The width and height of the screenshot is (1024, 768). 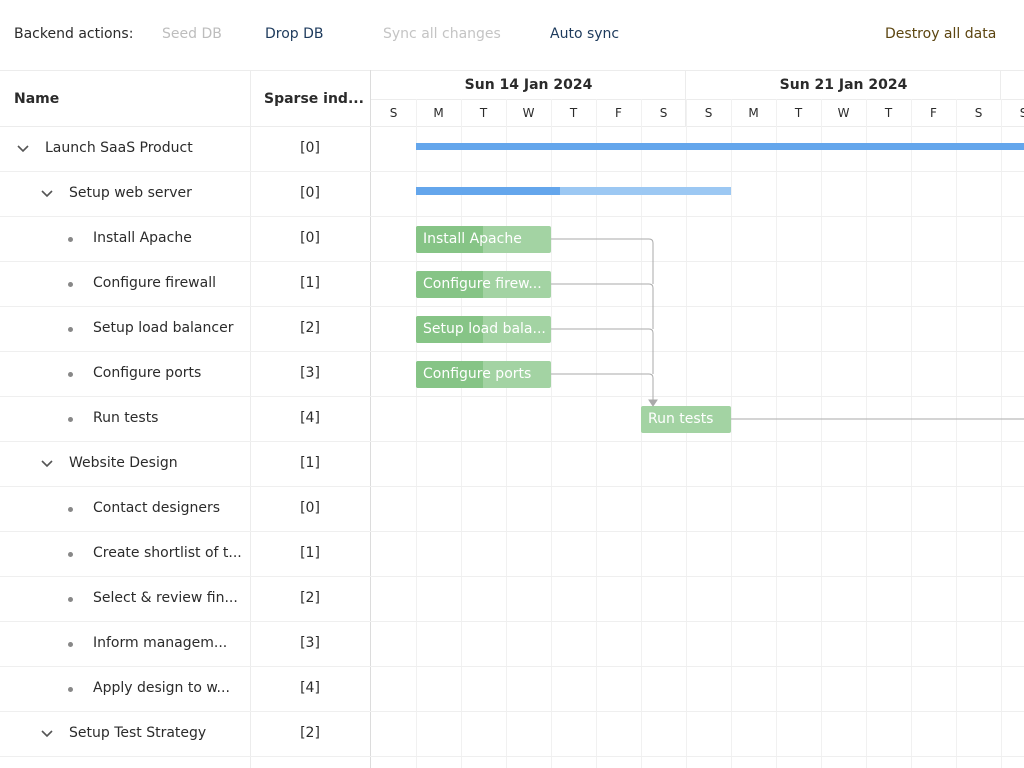 I want to click on week-header: Sun 14 Jan 2024, so click(x=528, y=85).